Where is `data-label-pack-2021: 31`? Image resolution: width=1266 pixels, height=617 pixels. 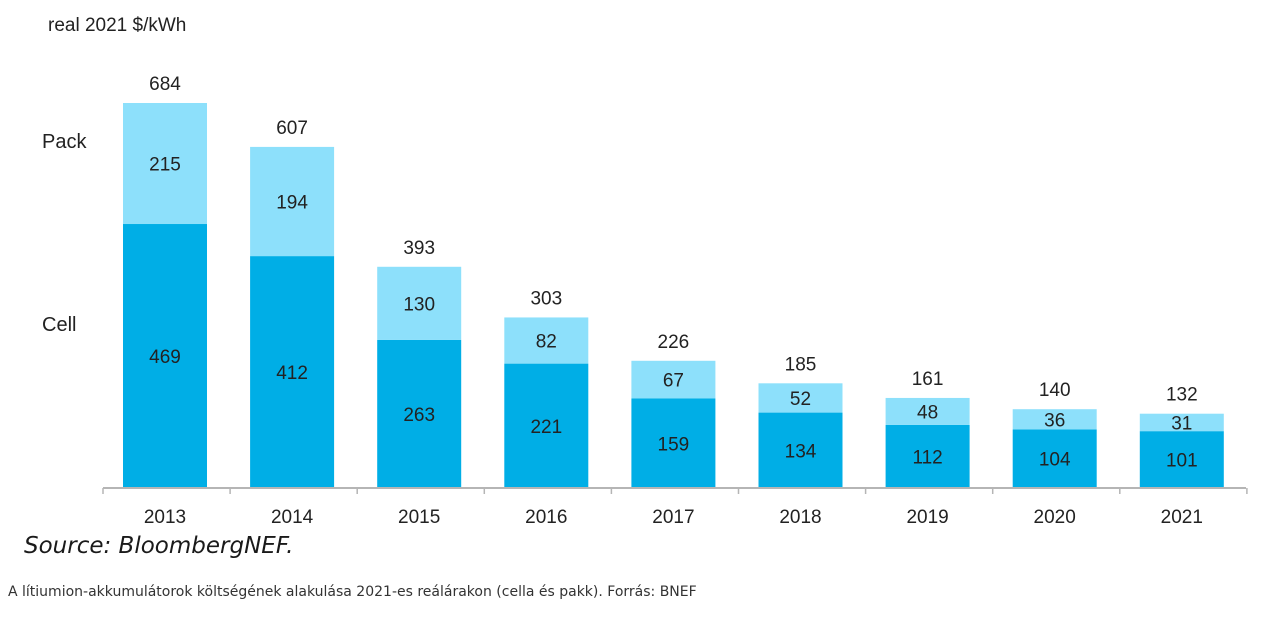
data-label-pack-2021: 31 is located at coordinates (1181, 423).